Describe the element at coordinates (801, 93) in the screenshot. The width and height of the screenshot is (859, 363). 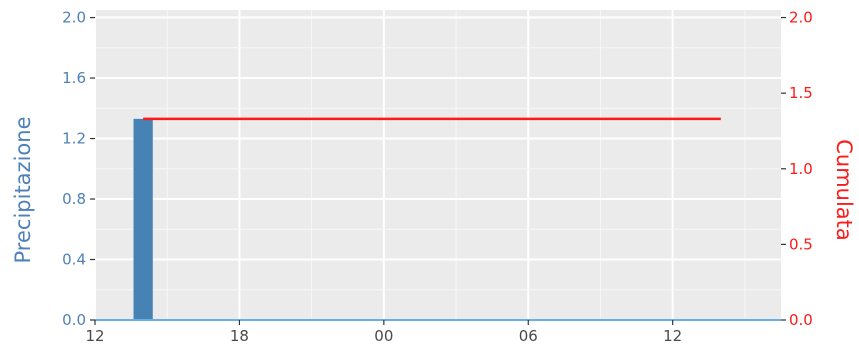
I see `y-right-tick-label: 1.5` at that location.